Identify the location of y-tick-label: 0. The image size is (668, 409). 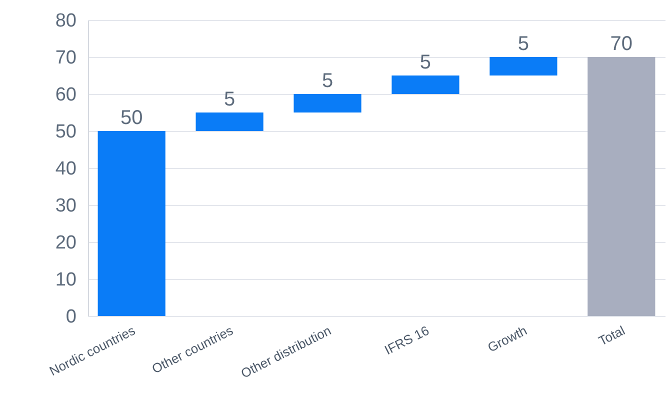
(71, 317).